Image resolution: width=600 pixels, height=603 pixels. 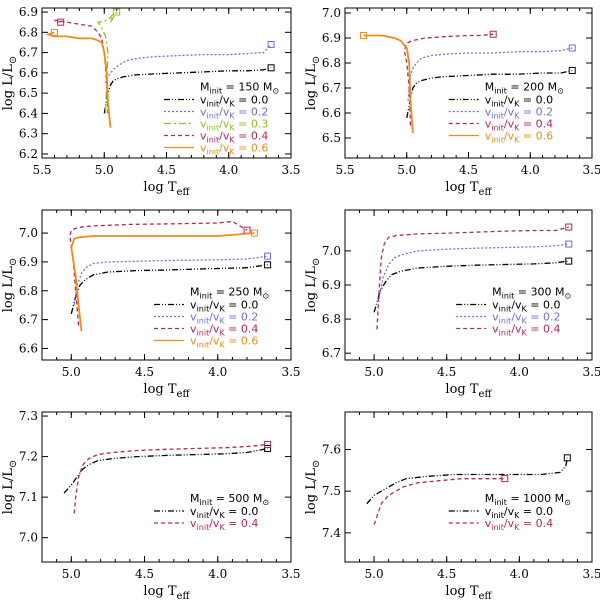 What do you see at coordinates (331, 450) in the screenshot?
I see `y-tick-label: 7.6` at bounding box center [331, 450].